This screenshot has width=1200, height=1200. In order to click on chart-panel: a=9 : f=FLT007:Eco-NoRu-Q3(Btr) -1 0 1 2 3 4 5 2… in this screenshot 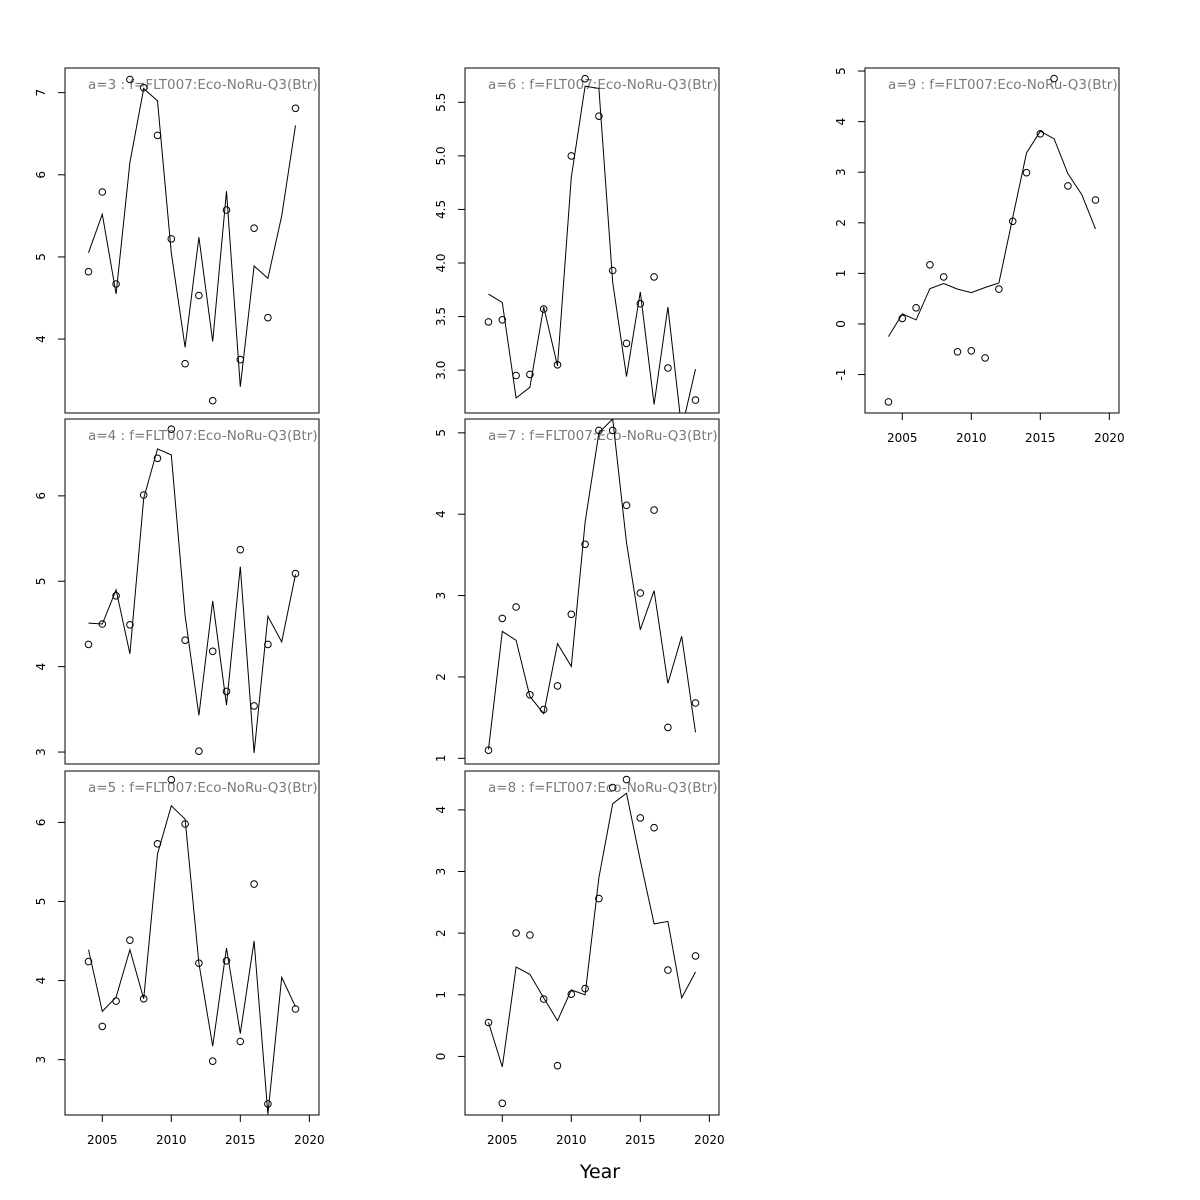, I will do `click(979, 256)`.